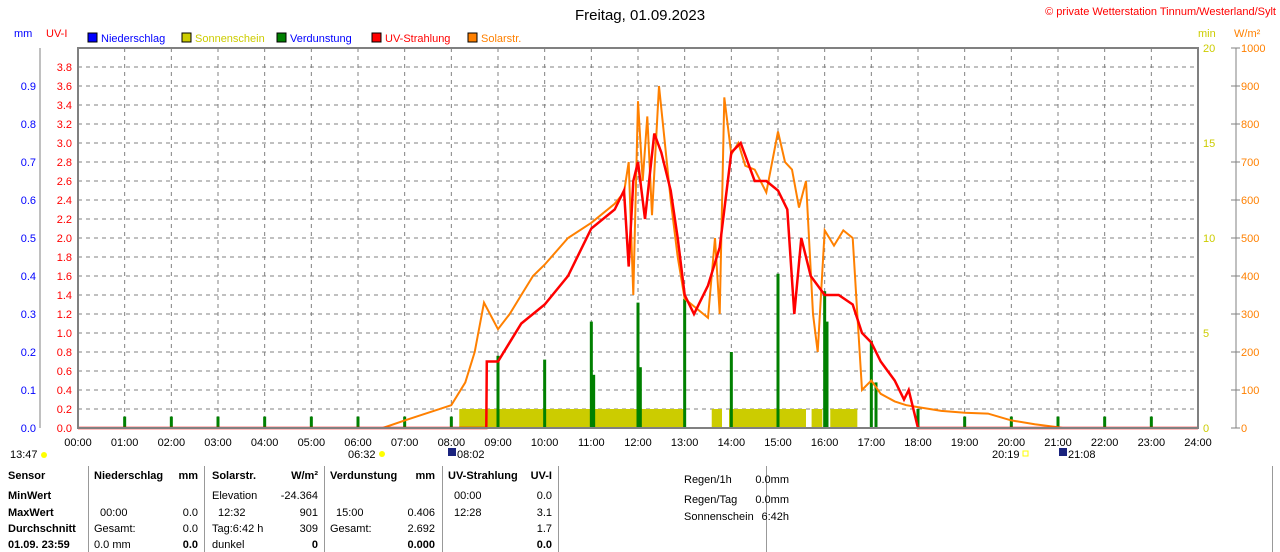 The height and width of the screenshot is (552, 1280). Describe the element at coordinates (64, 429) in the screenshot. I see `uv-tick-label: 0.0` at that location.